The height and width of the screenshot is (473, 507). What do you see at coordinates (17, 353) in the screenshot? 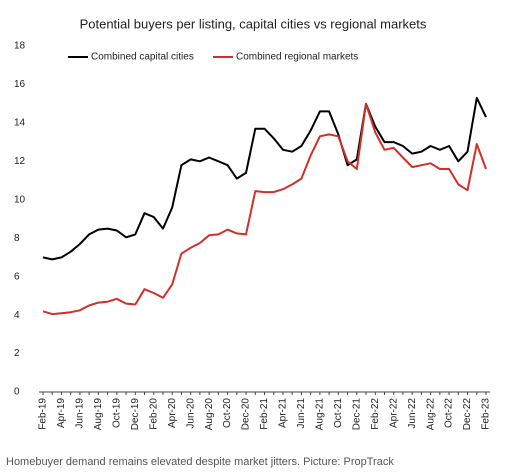
I see `y-tick-label: 2` at bounding box center [17, 353].